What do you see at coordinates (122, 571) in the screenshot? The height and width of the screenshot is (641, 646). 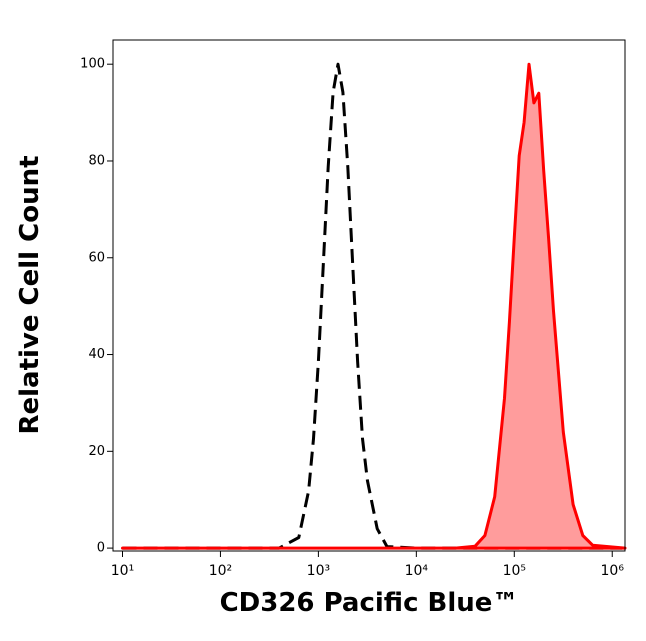 I see `x-tick-label: 10¹` at bounding box center [122, 571].